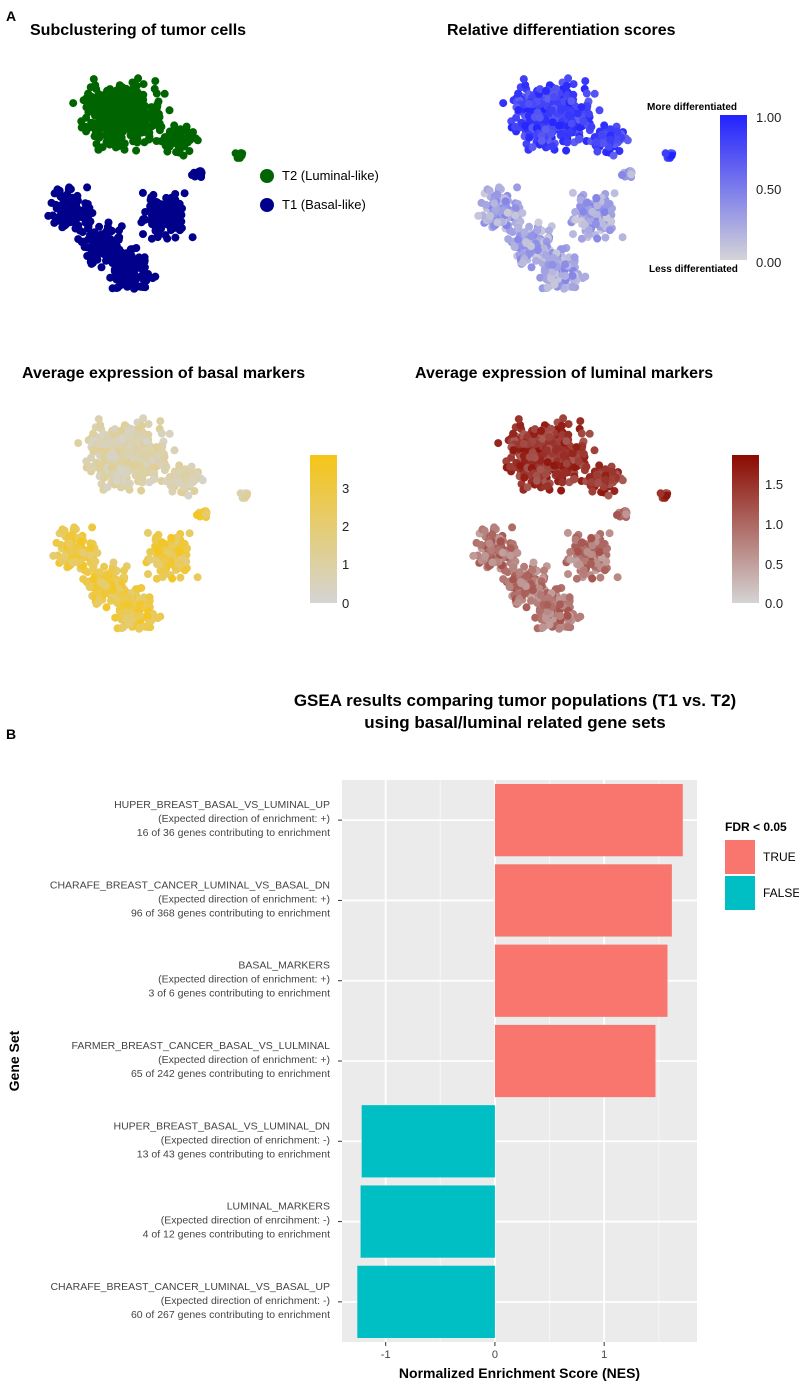 This screenshot has width=799, height=1388. I want to click on bar, so click(588, 820).